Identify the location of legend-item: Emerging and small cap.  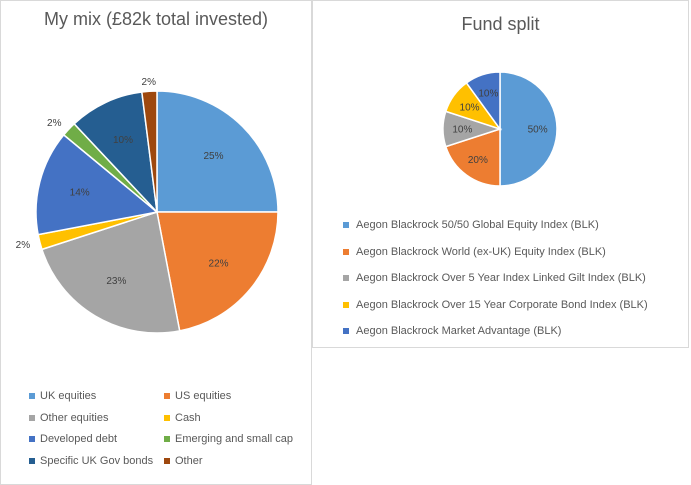
(231, 439).